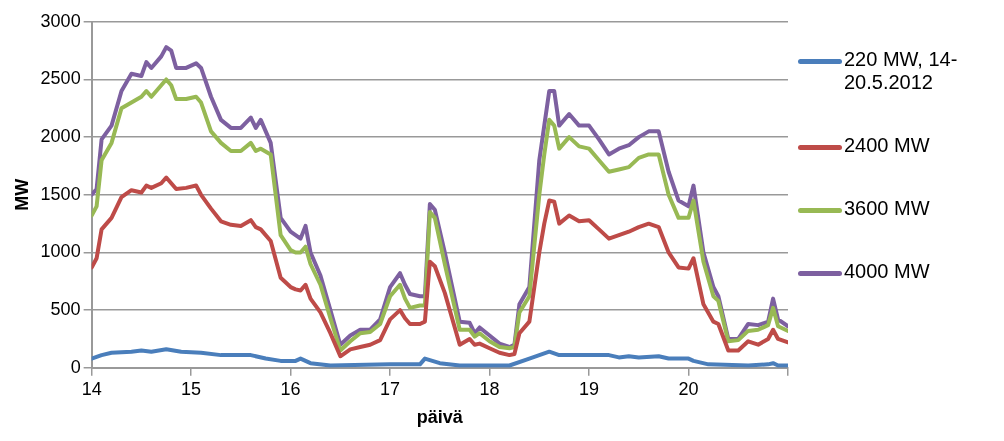 The height and width of the screenshot is (441, 1004). I want to click on x-tick-label: 15, so click(191, 388).